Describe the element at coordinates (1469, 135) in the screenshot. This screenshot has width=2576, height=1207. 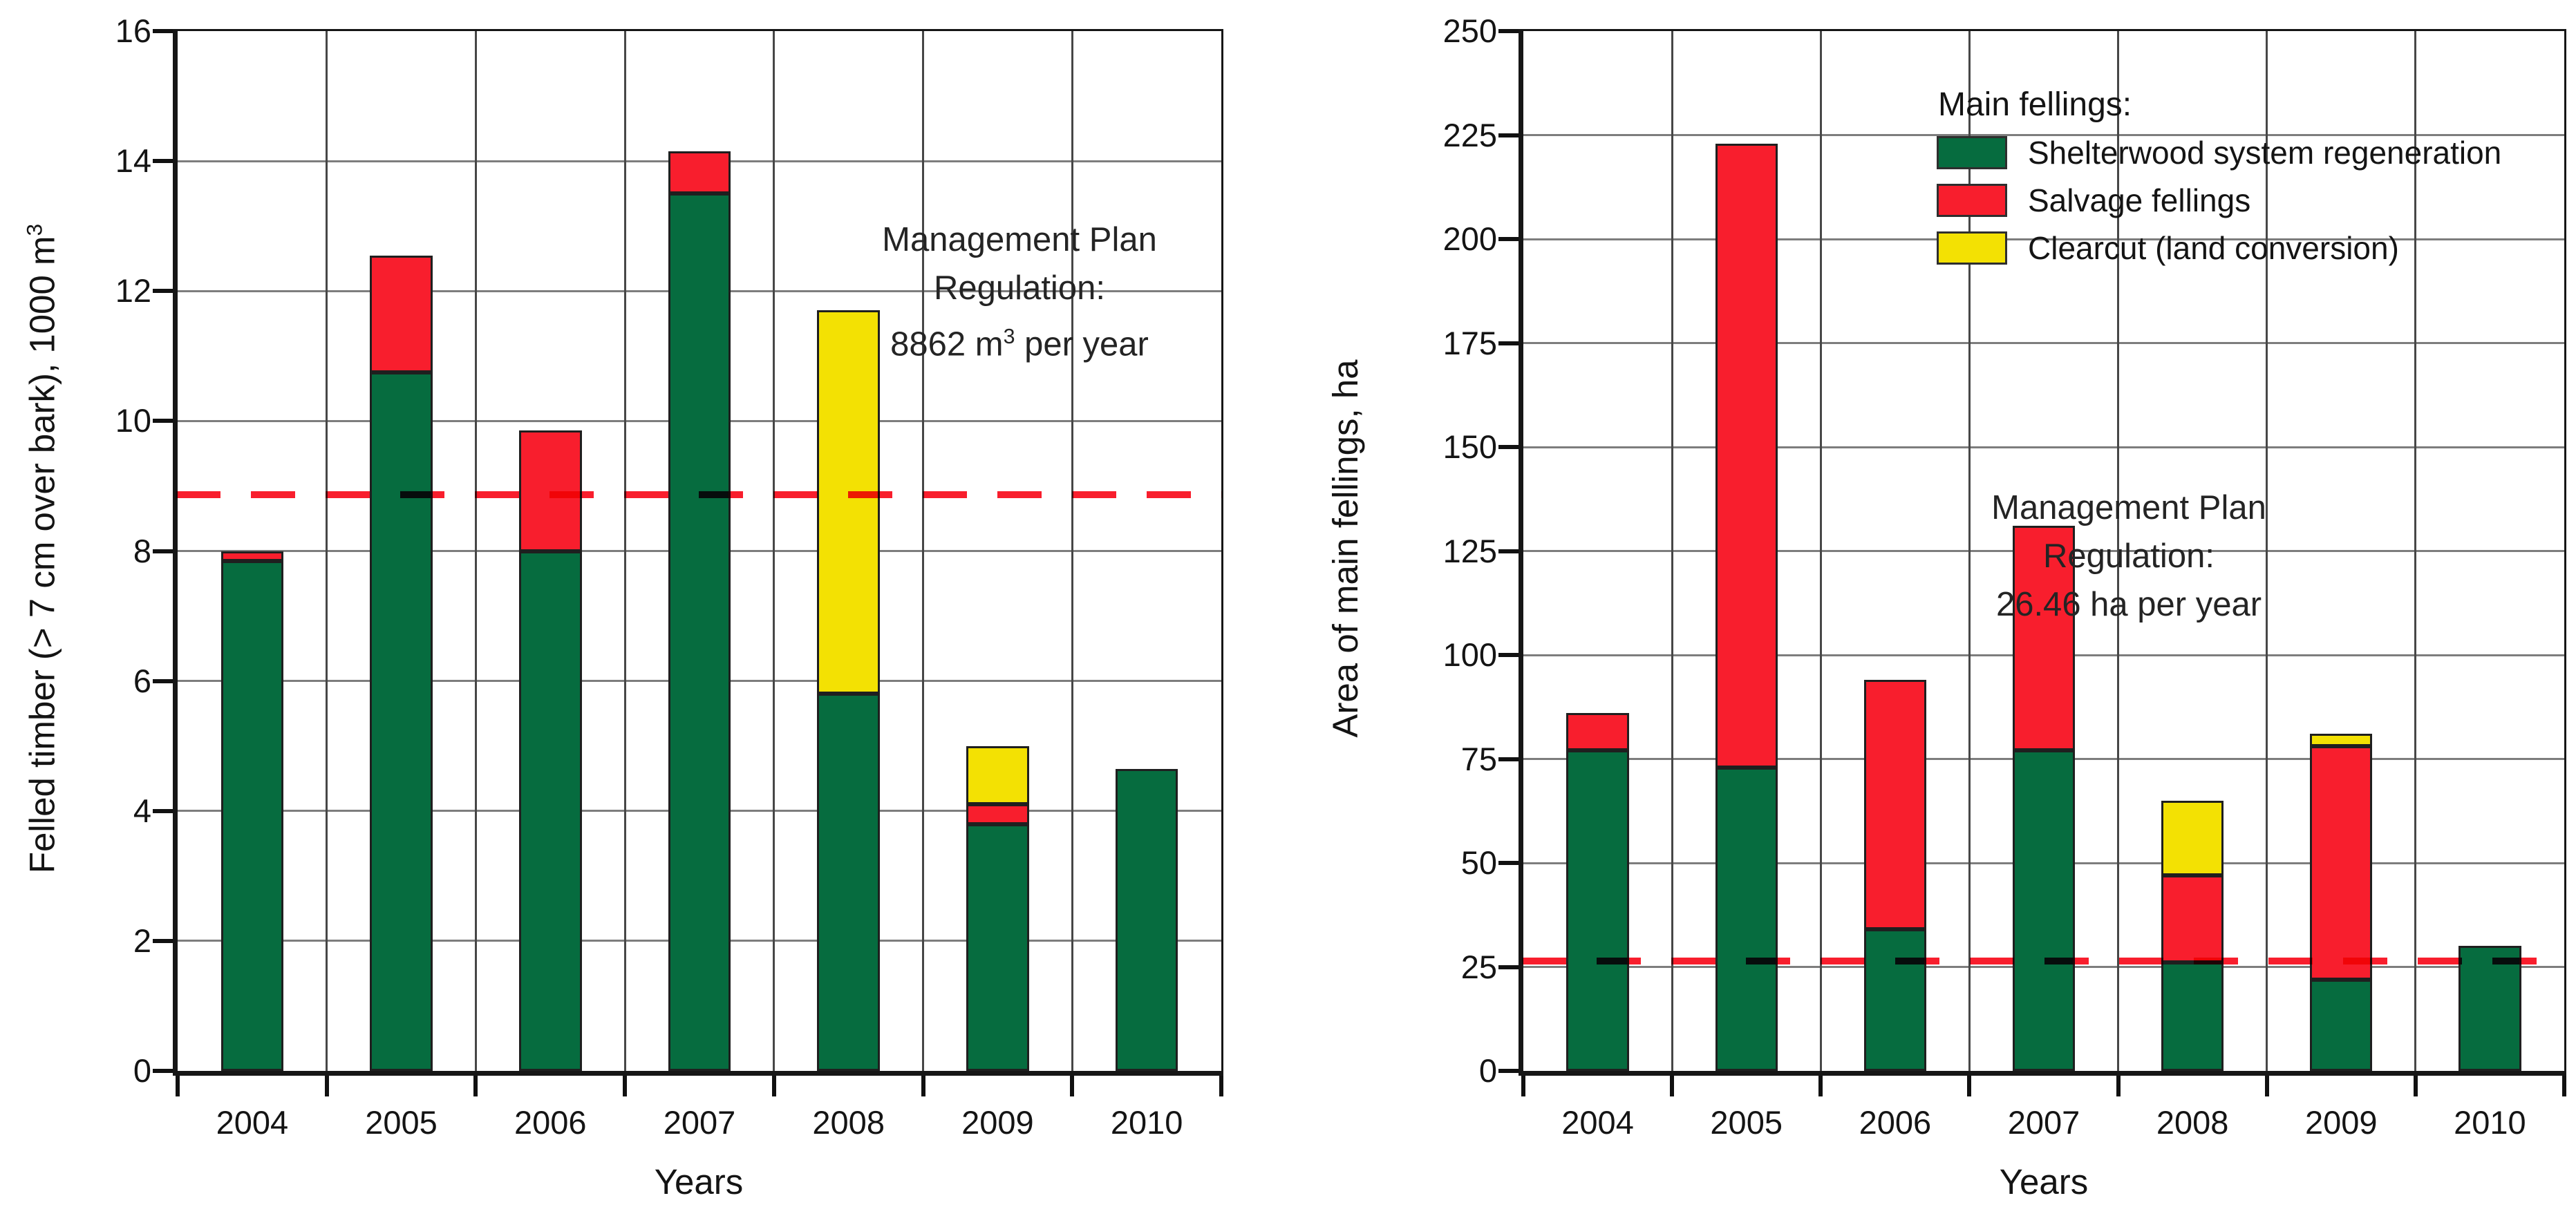
I see `y-tick-label: 225` at that location.